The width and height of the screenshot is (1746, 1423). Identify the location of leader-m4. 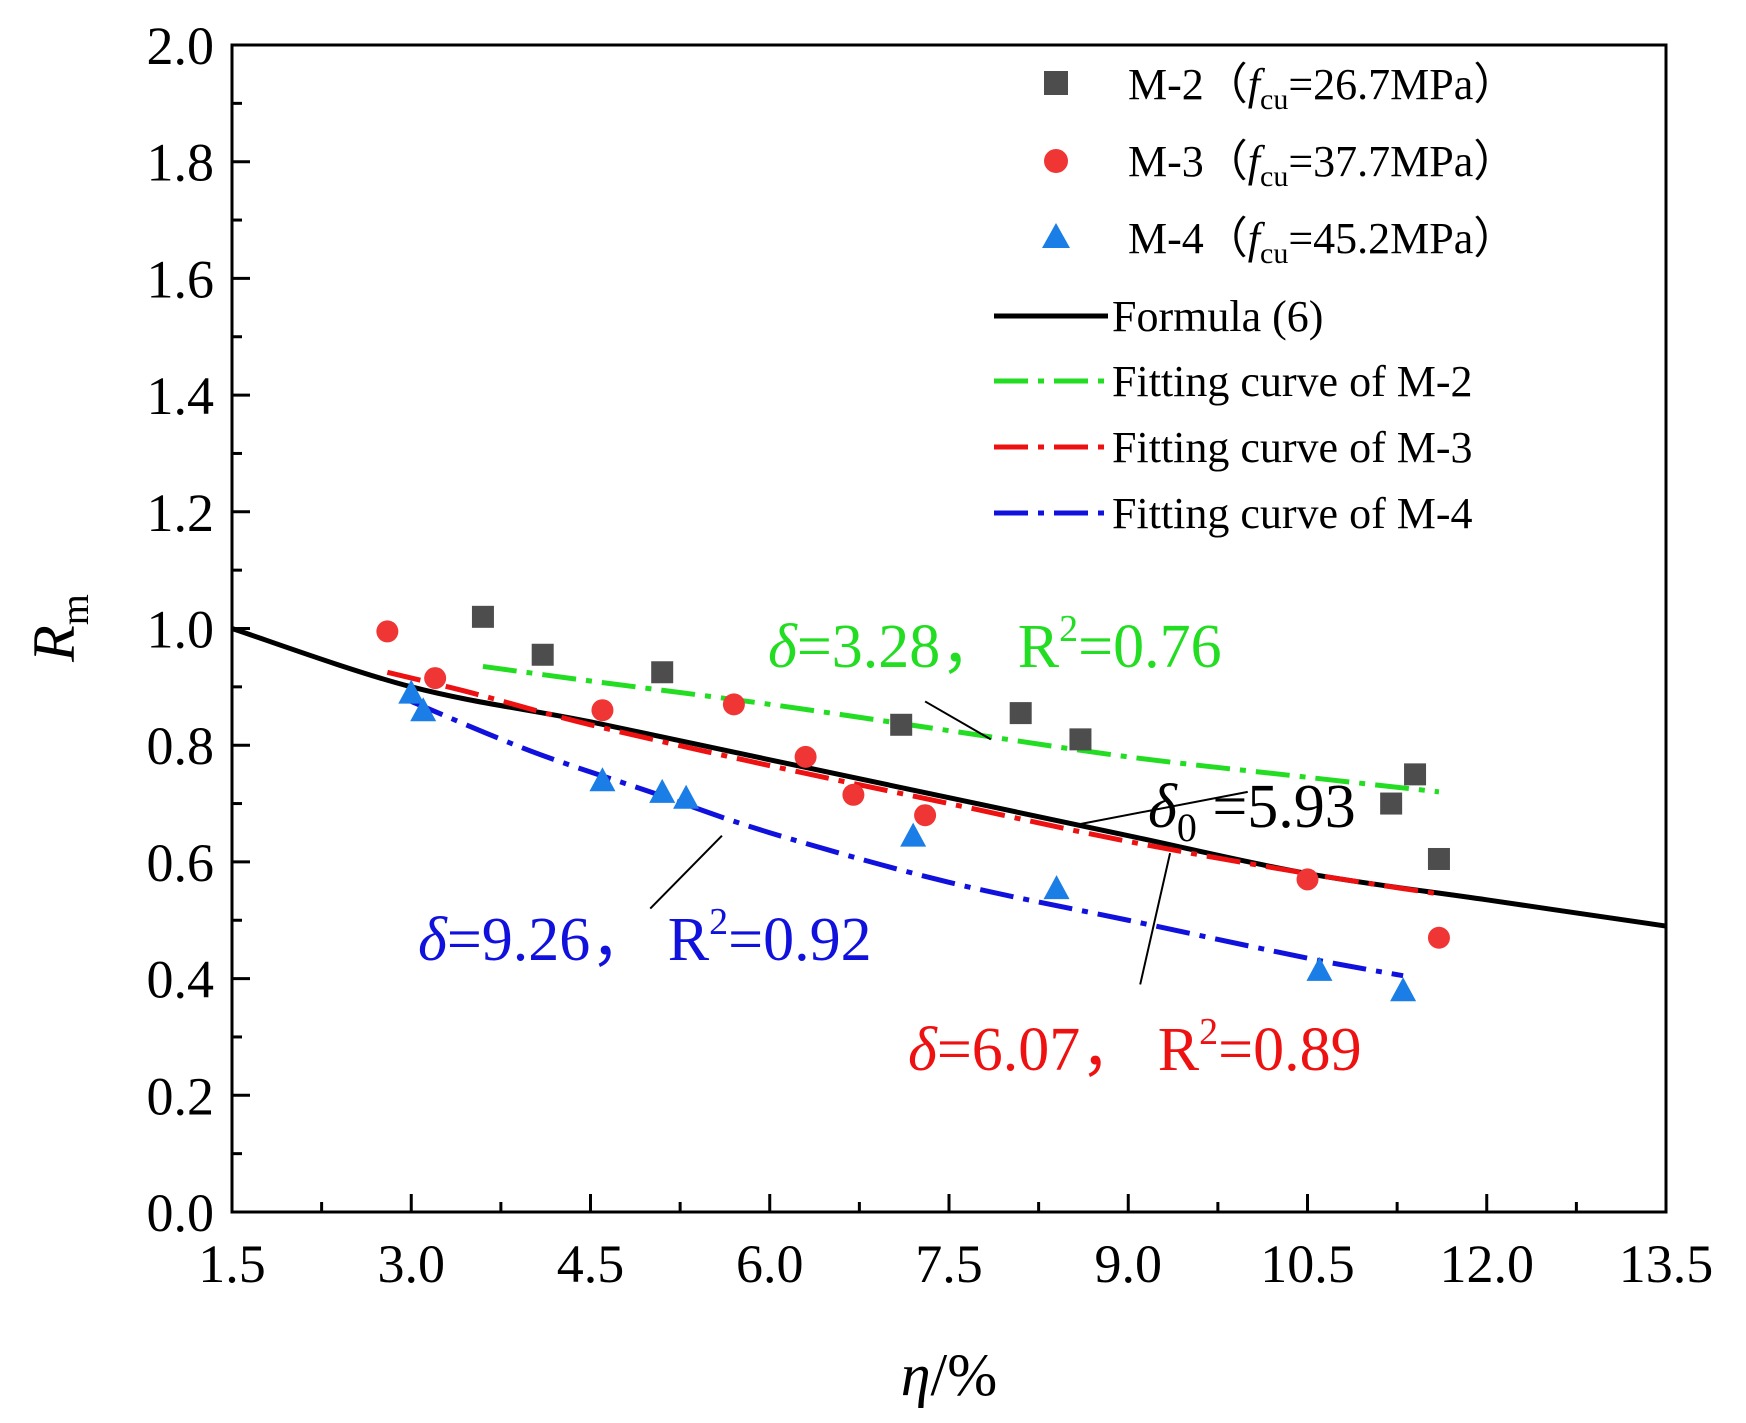
(686, 872).